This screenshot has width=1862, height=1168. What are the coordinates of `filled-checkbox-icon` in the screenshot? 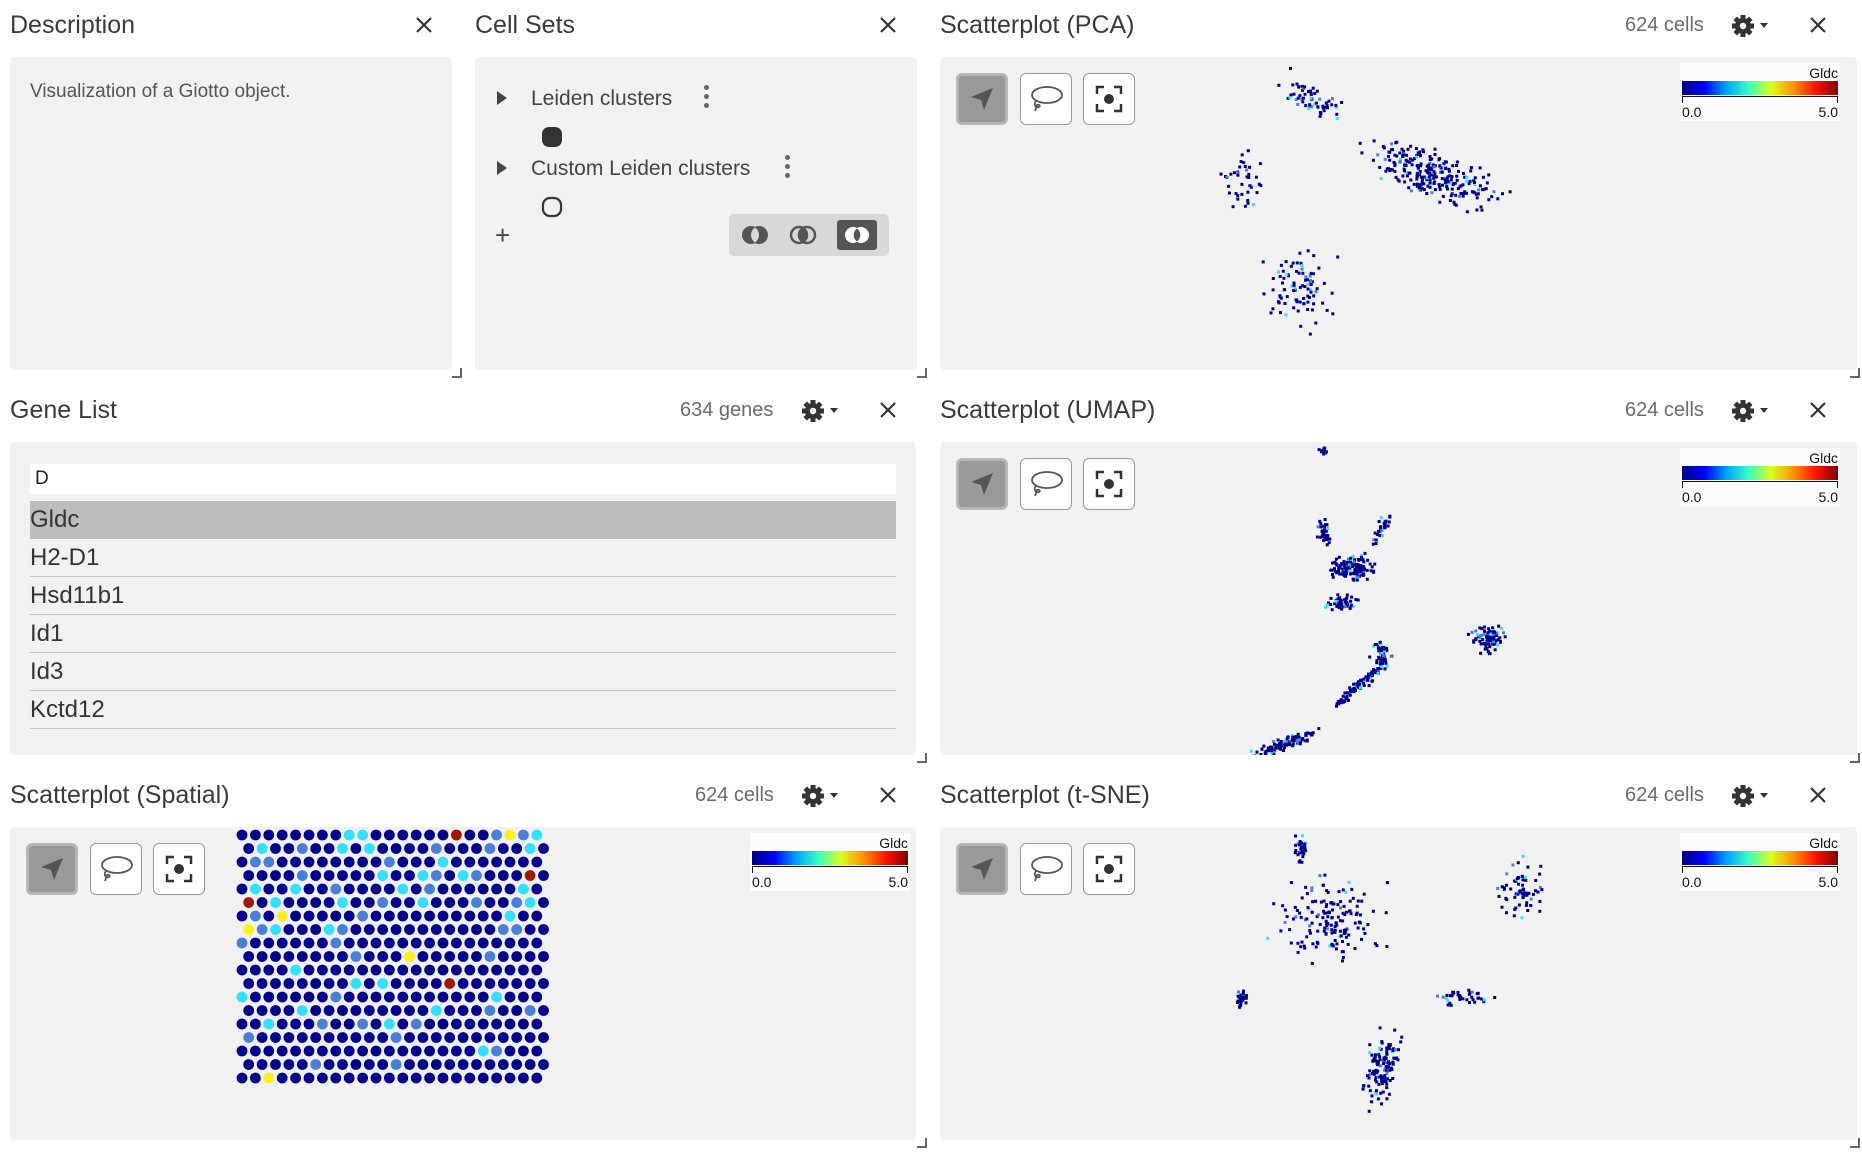 It's located at (552, 137).